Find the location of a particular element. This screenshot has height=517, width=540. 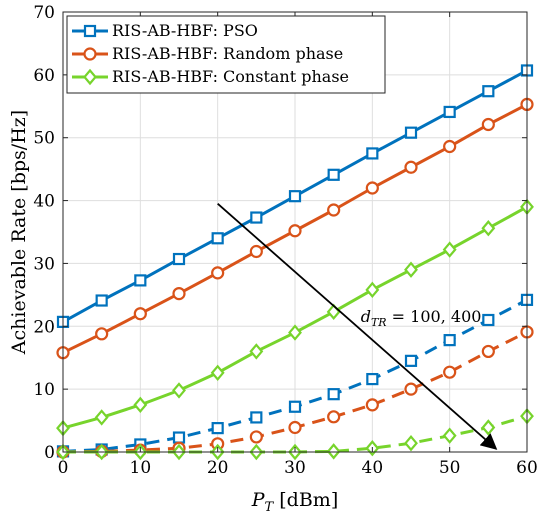

legend-label: RIS-AB-HBF: Random phase is located at coordinates (227, 53).